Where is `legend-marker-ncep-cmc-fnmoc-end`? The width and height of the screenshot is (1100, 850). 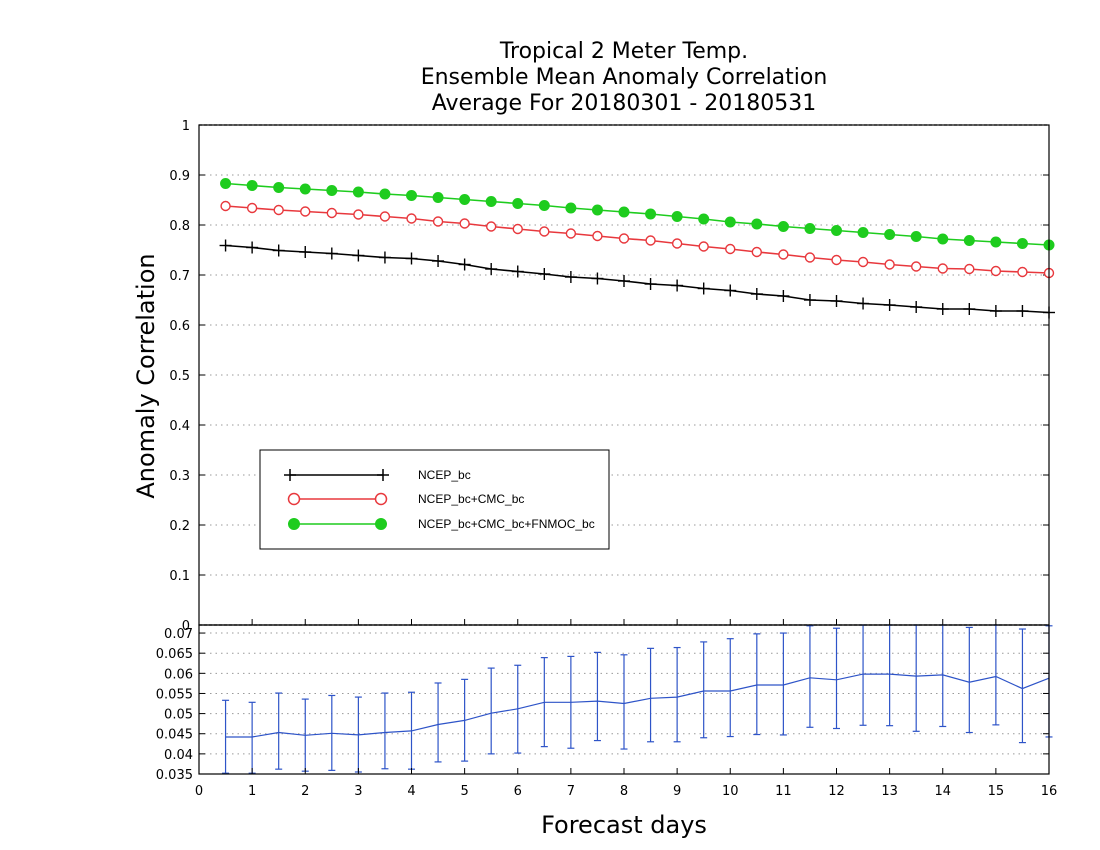
legend-marker-ncep-cmc-fnmoc-end is located at coordinates (381, 524).